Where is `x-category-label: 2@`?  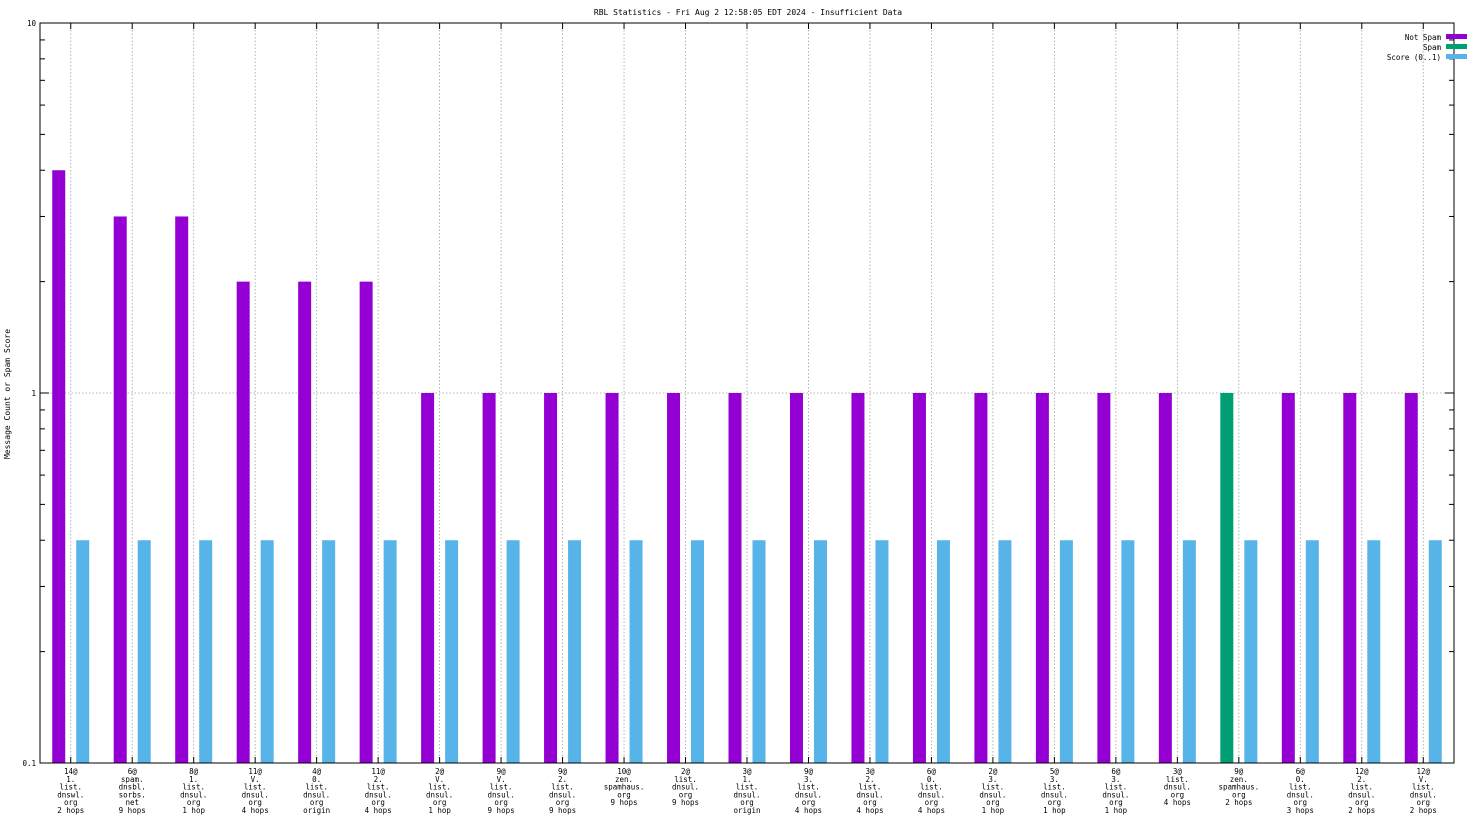 x-category-label: 2@ is located at coordinates (686, 771).